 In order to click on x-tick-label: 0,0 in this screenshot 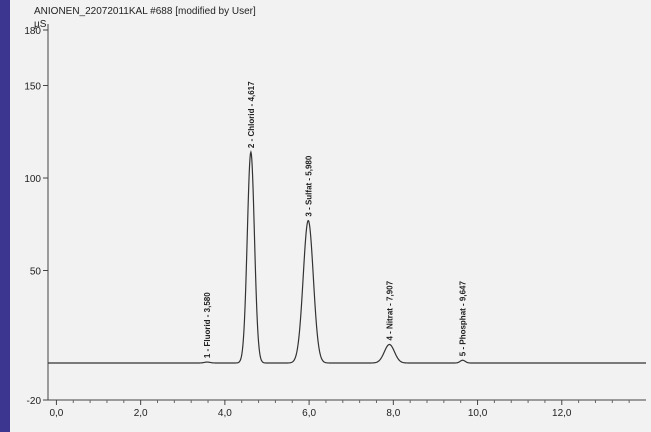, I will do `click(56, 413)`.